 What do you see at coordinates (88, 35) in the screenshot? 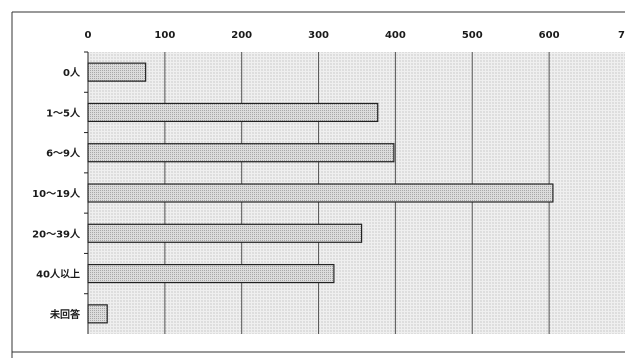
I see `x-tick-label: 0` at bounding box center [88, 35].